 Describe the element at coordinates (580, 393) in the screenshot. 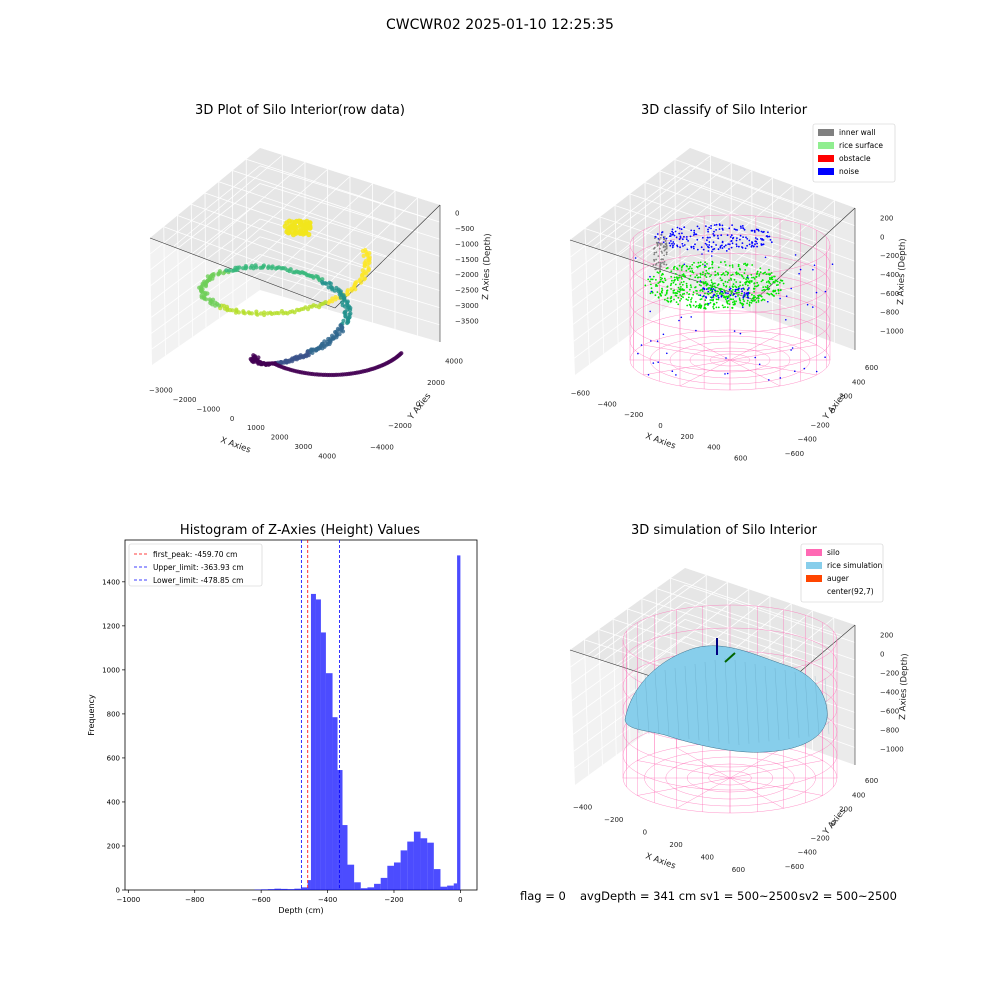

I see `classify-x-tick-label: −600` at that location.